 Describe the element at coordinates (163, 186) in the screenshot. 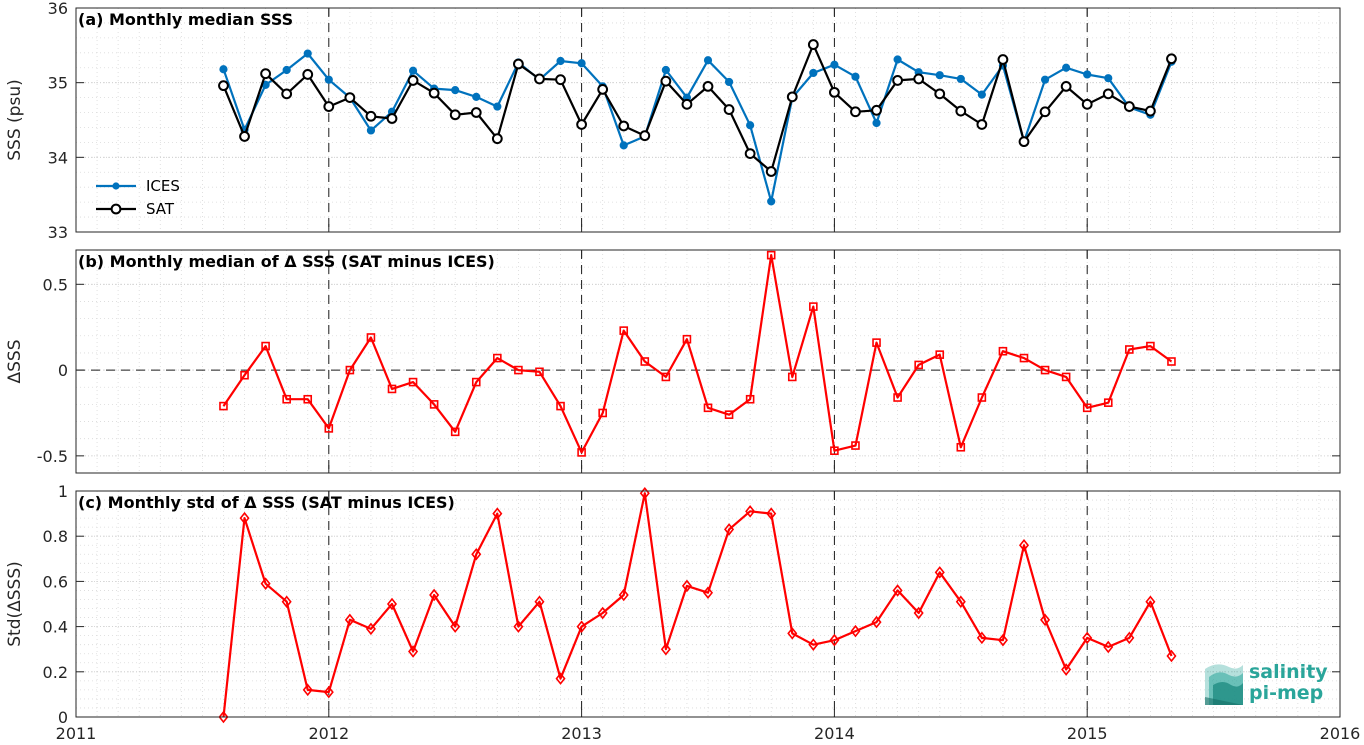

I see `legend-label: ICES` at that location.